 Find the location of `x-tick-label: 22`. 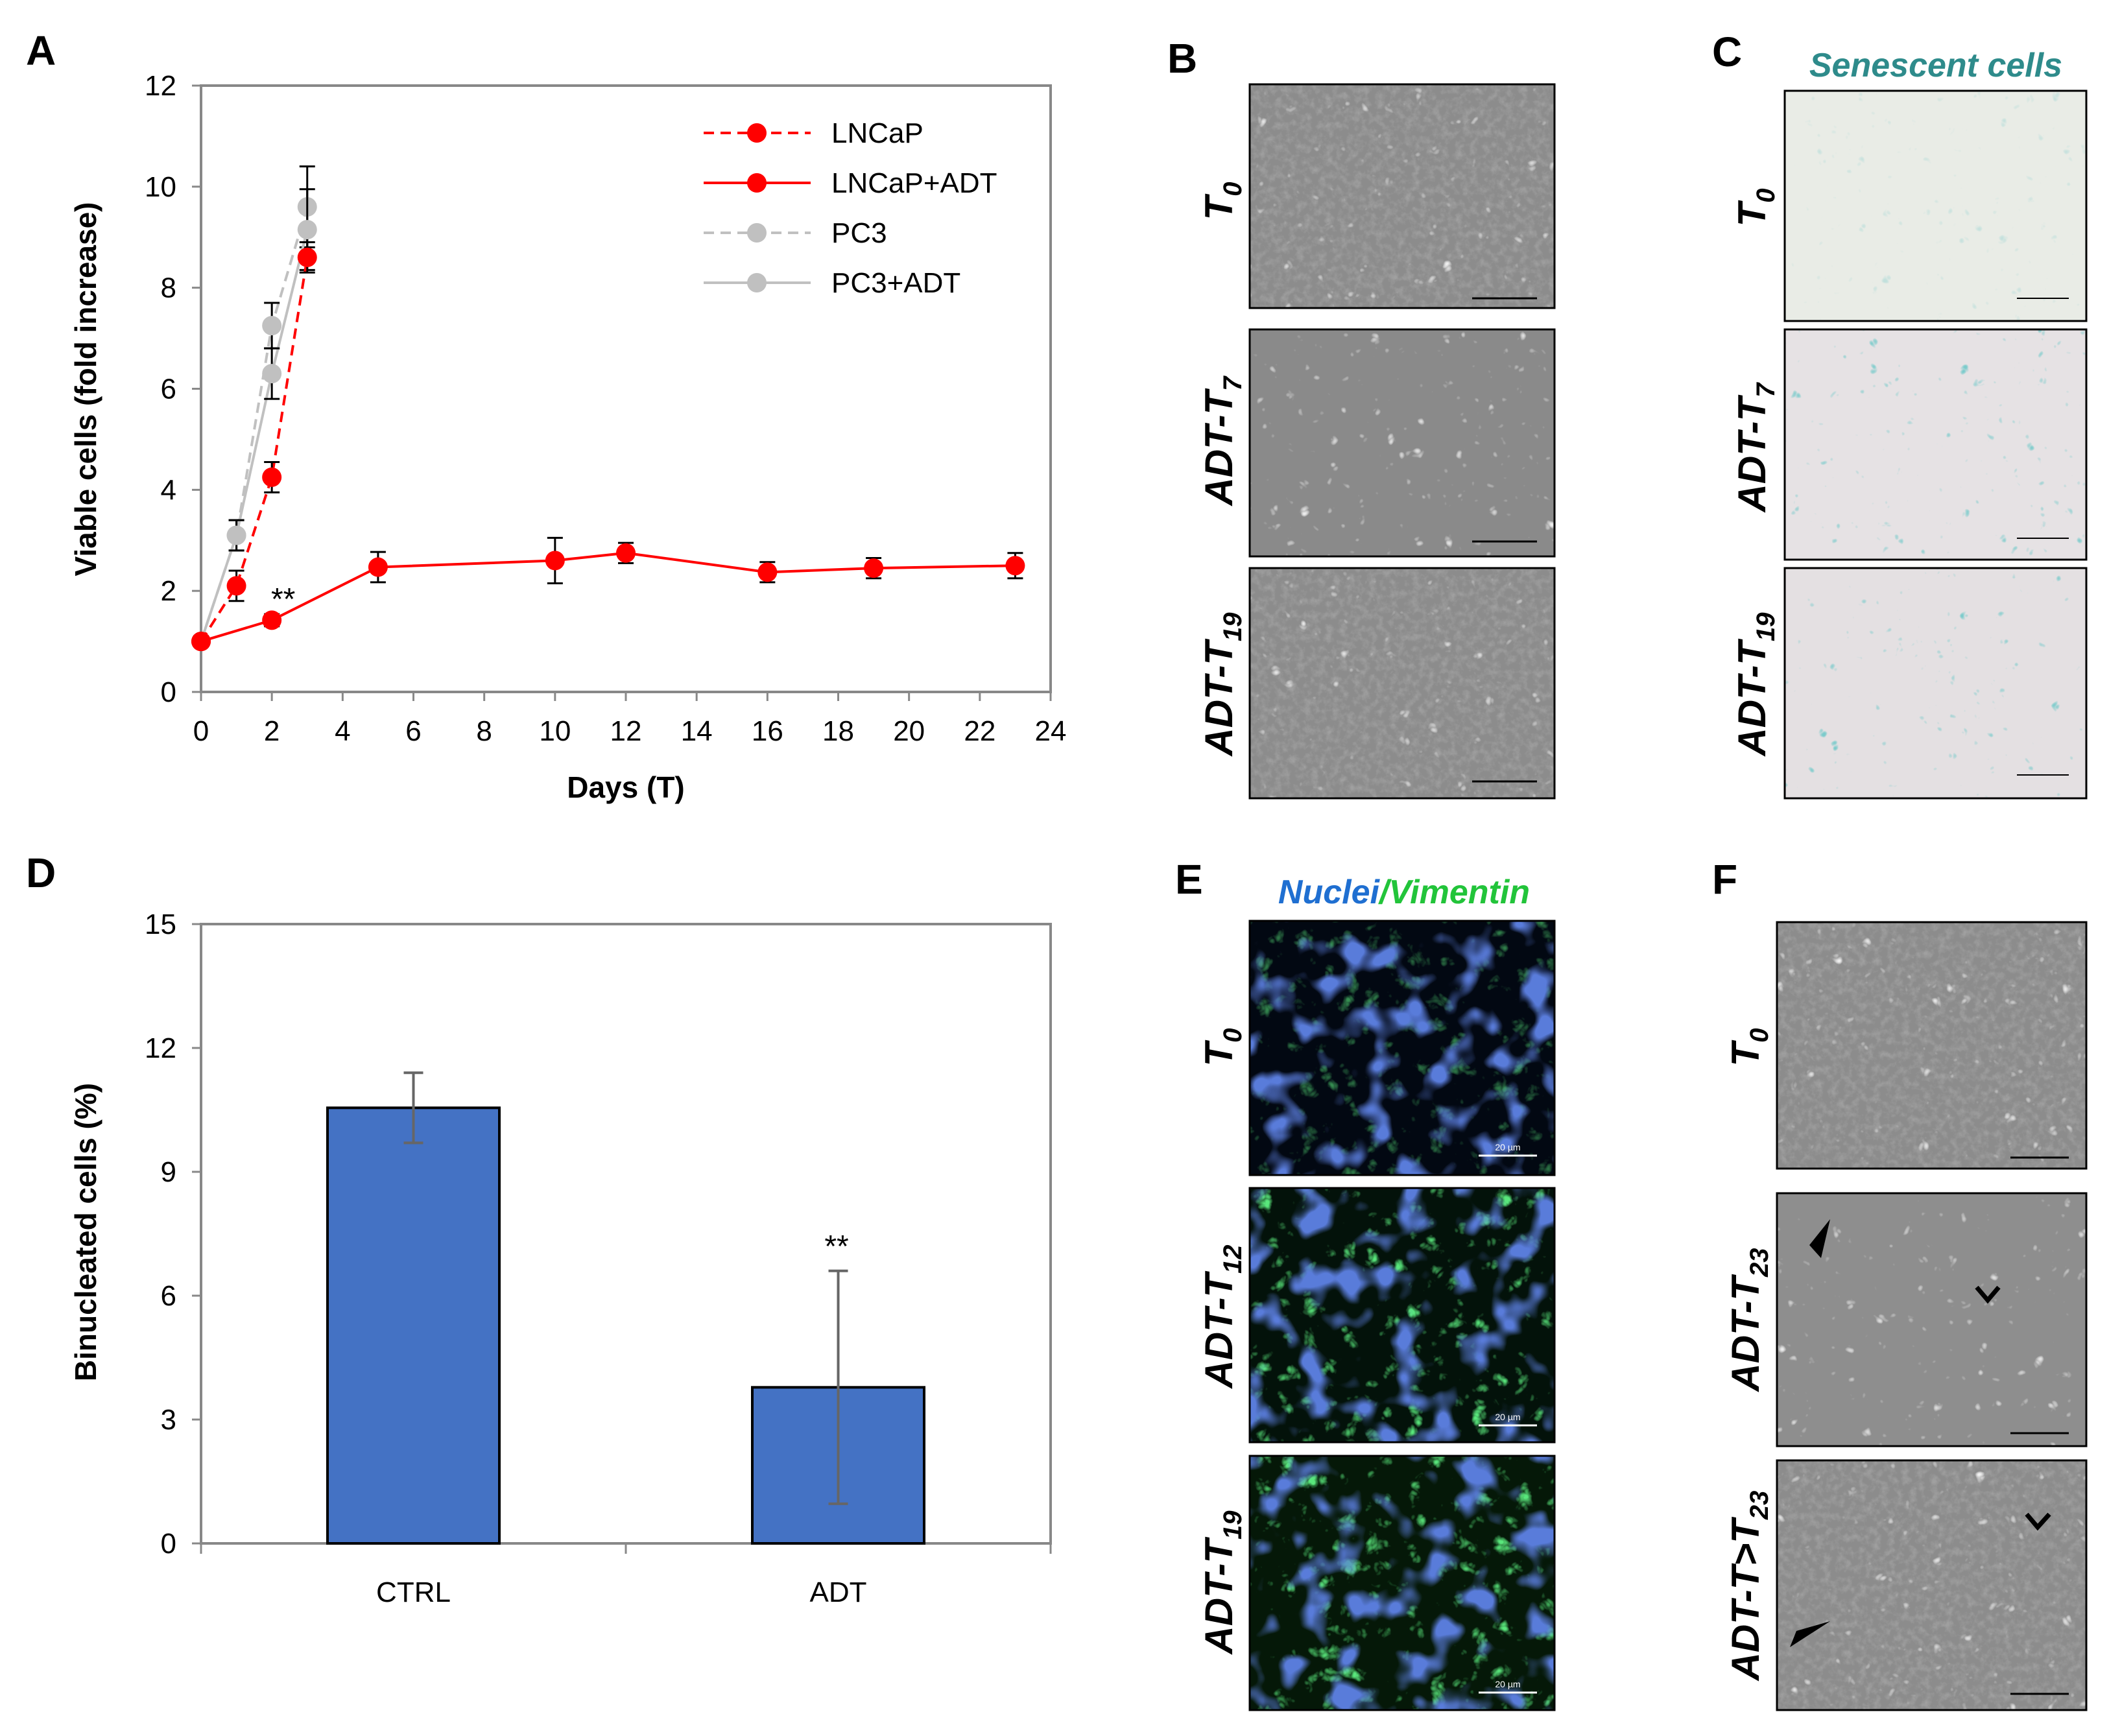

x-tick-label: 22 is located at coordinates (979, 731).